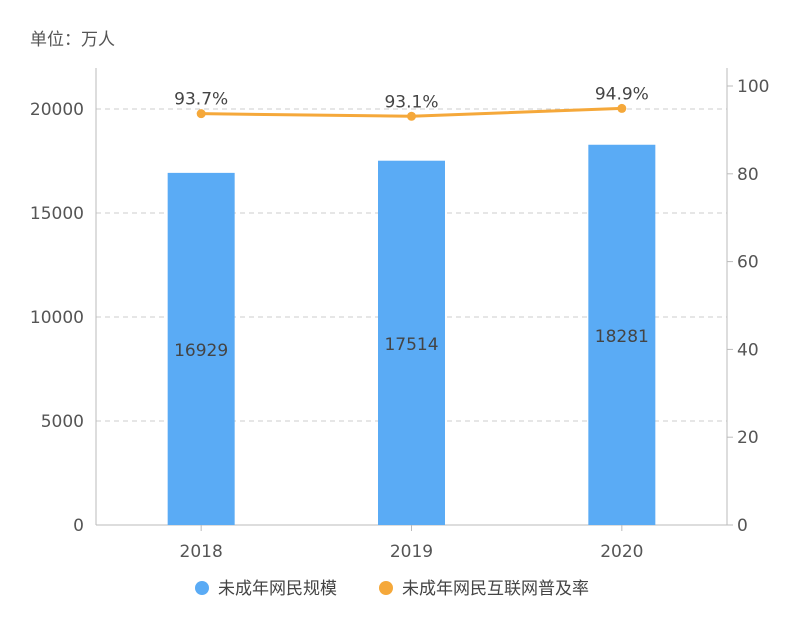 This screenshot has width=800, height=626. What do you see at coordinates (748, 175) in the screenshot?
I see `right-tick-label: 80` at bounding box center [748, 175].